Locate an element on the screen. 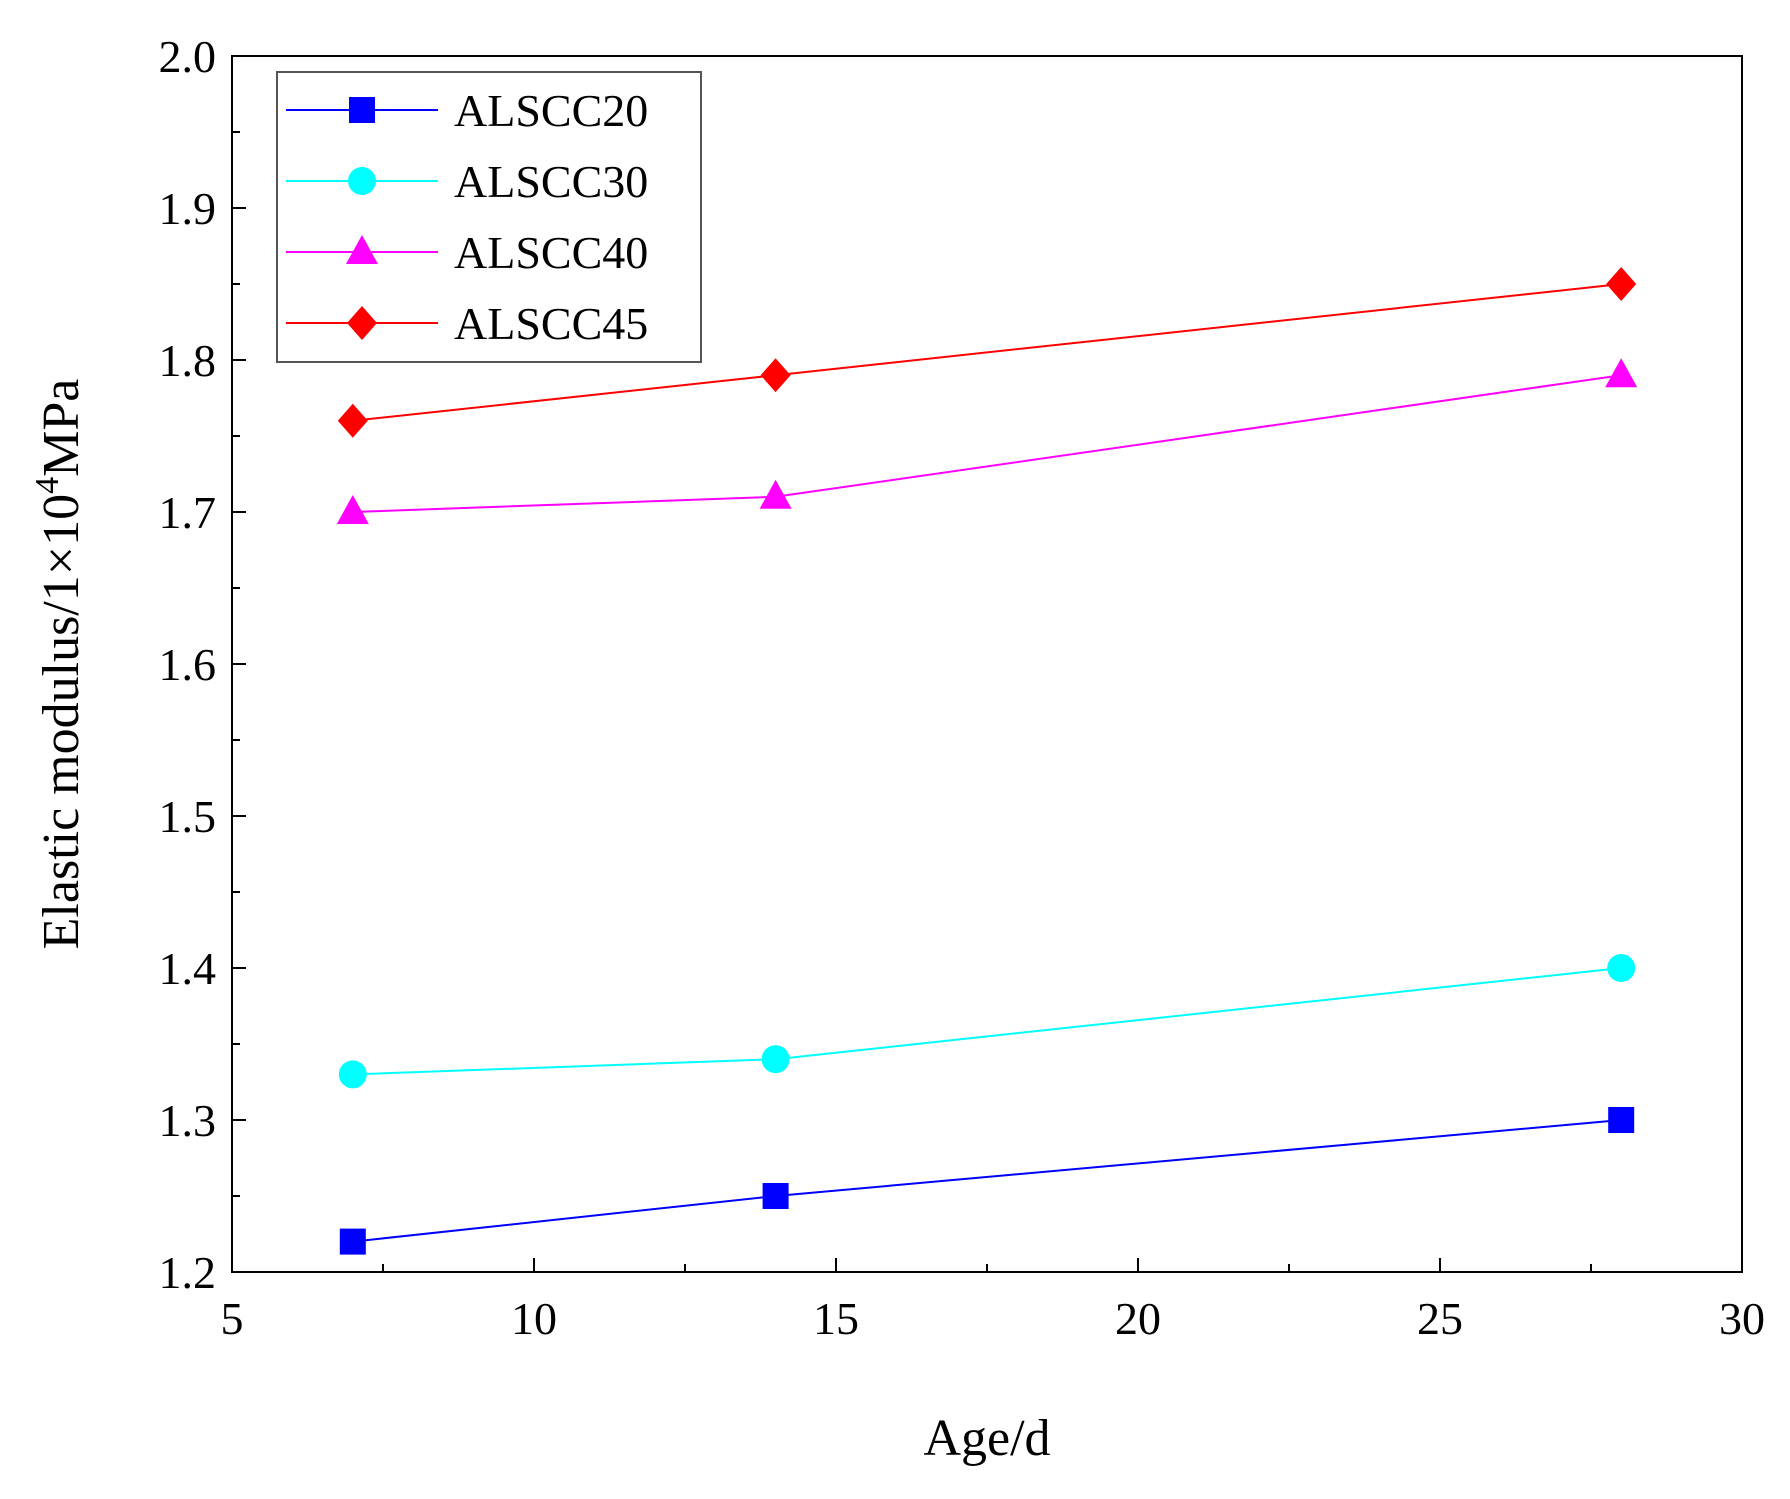  legend-entry: ALSCC40 is located at coordinates (467, 252).